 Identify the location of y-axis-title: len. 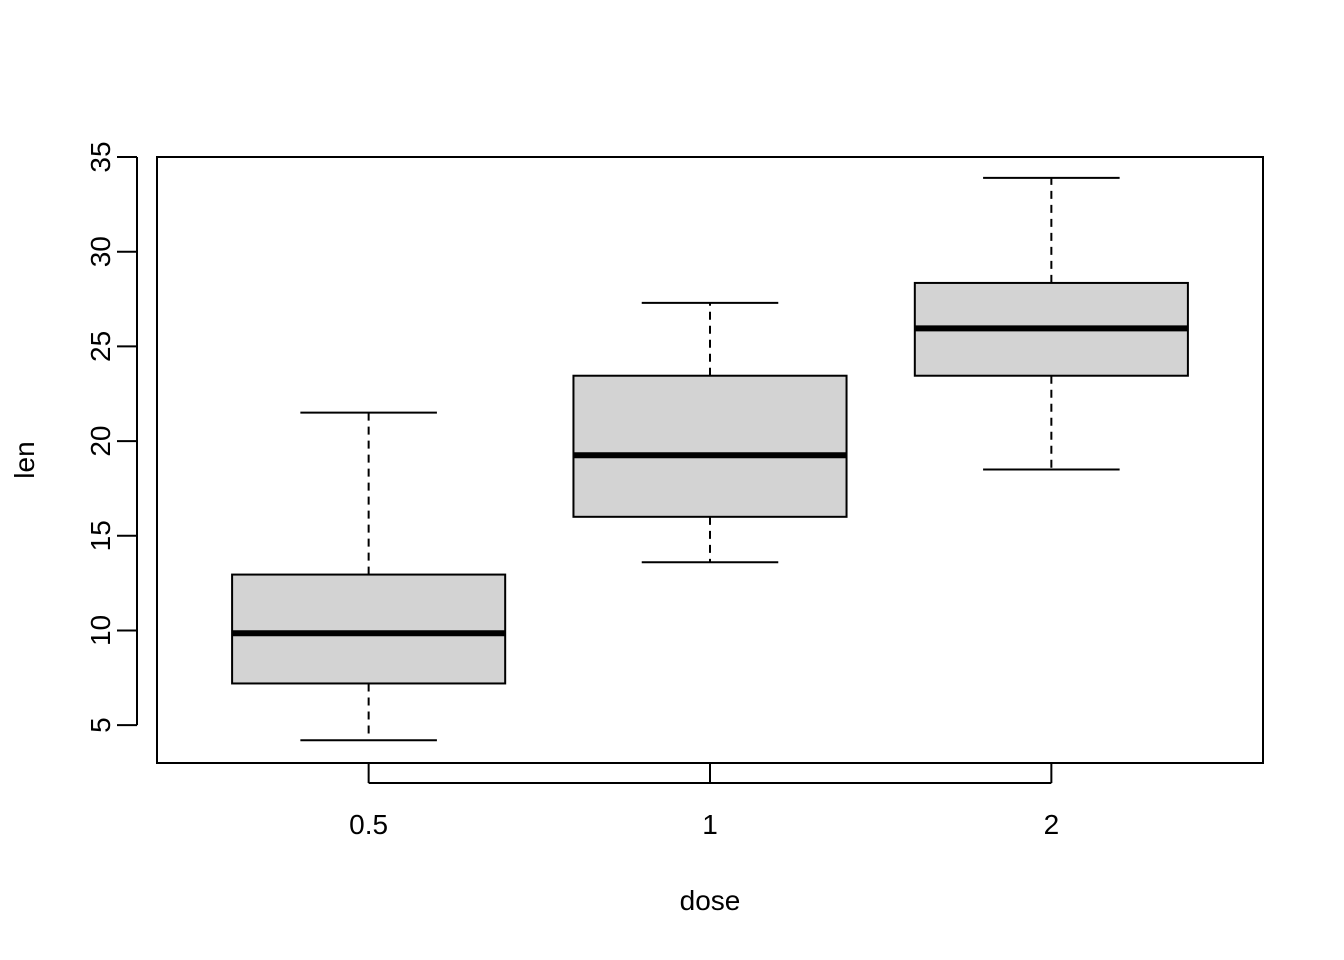
(24, 459).